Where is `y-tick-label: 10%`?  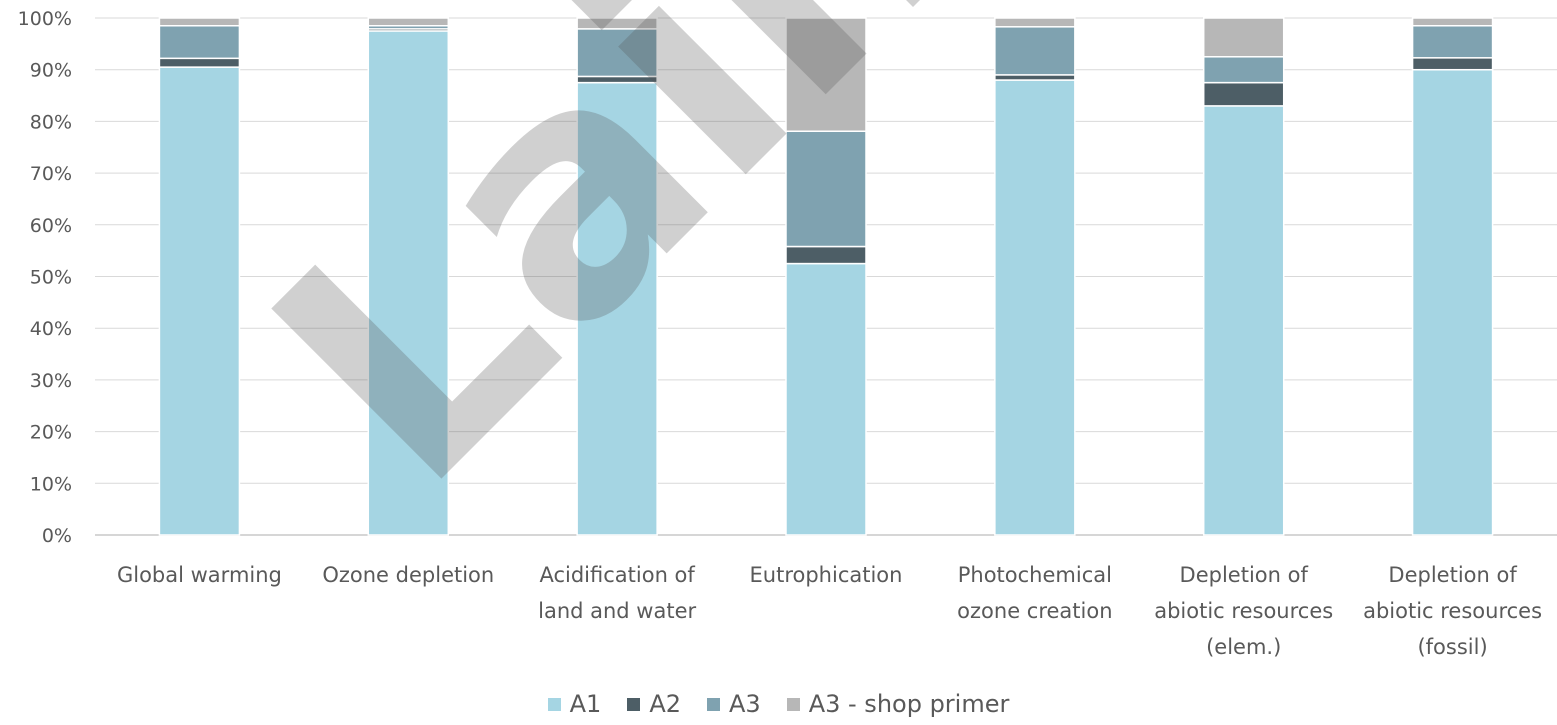
y-tick-label: 10% is located at coordinates (51, 484).